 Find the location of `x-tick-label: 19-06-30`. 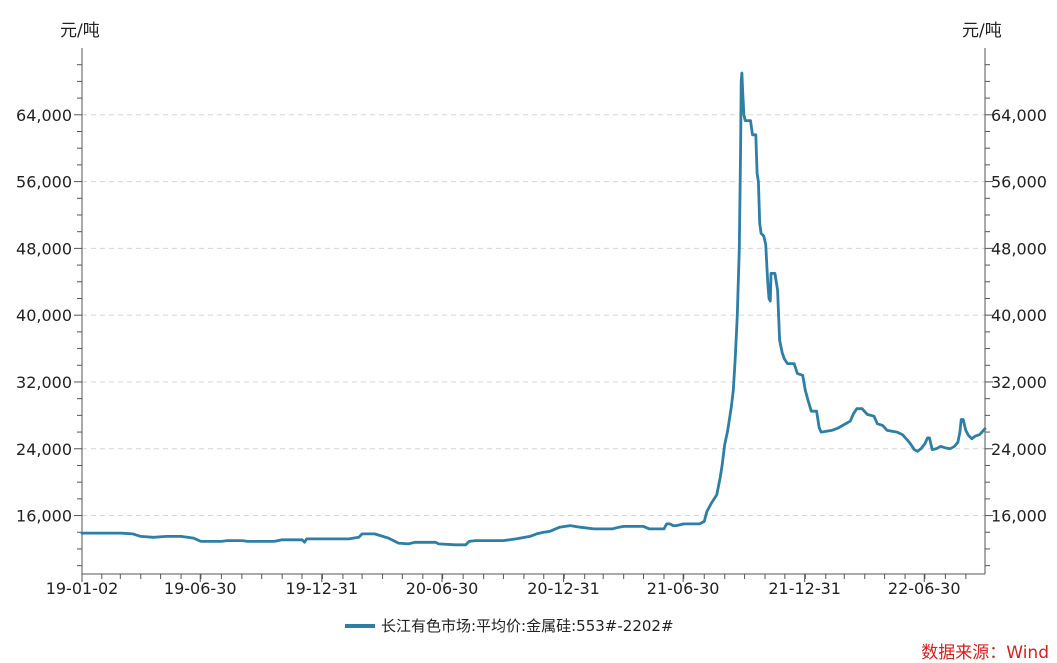

x-tick-label: 19-06-30 is located at coordinates (200, 588).